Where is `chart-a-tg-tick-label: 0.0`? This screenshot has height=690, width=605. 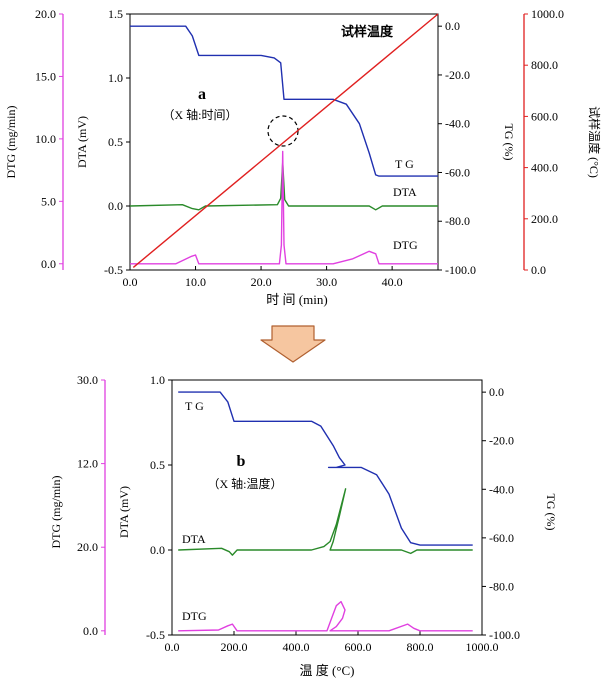
chart-a-tg-tick-label: 0.0 is located at coordinates (452, 26).